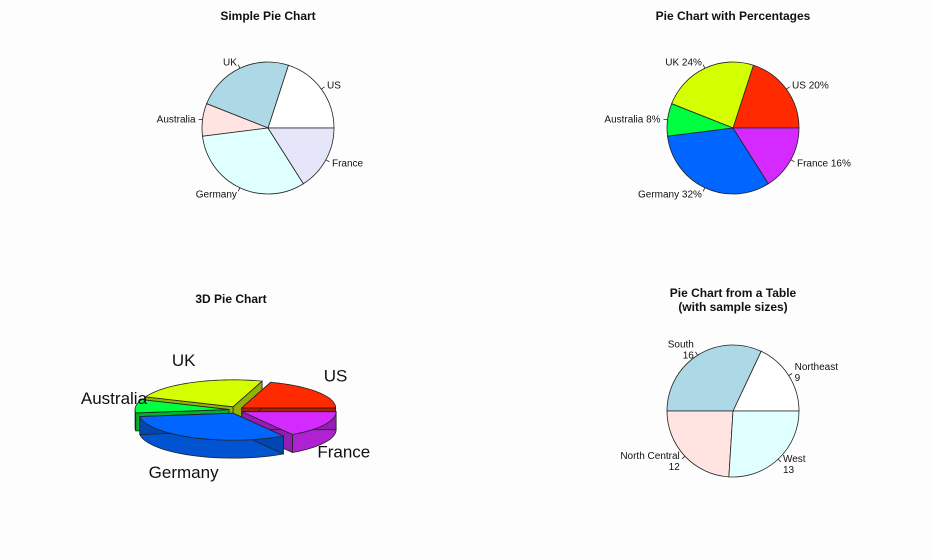 This screenshot has height=559, width=932. What do you see at coordinates (184, 472) in the screenshot?
I see `3d-label-germany: Germany` at bounding box center [184, 472].